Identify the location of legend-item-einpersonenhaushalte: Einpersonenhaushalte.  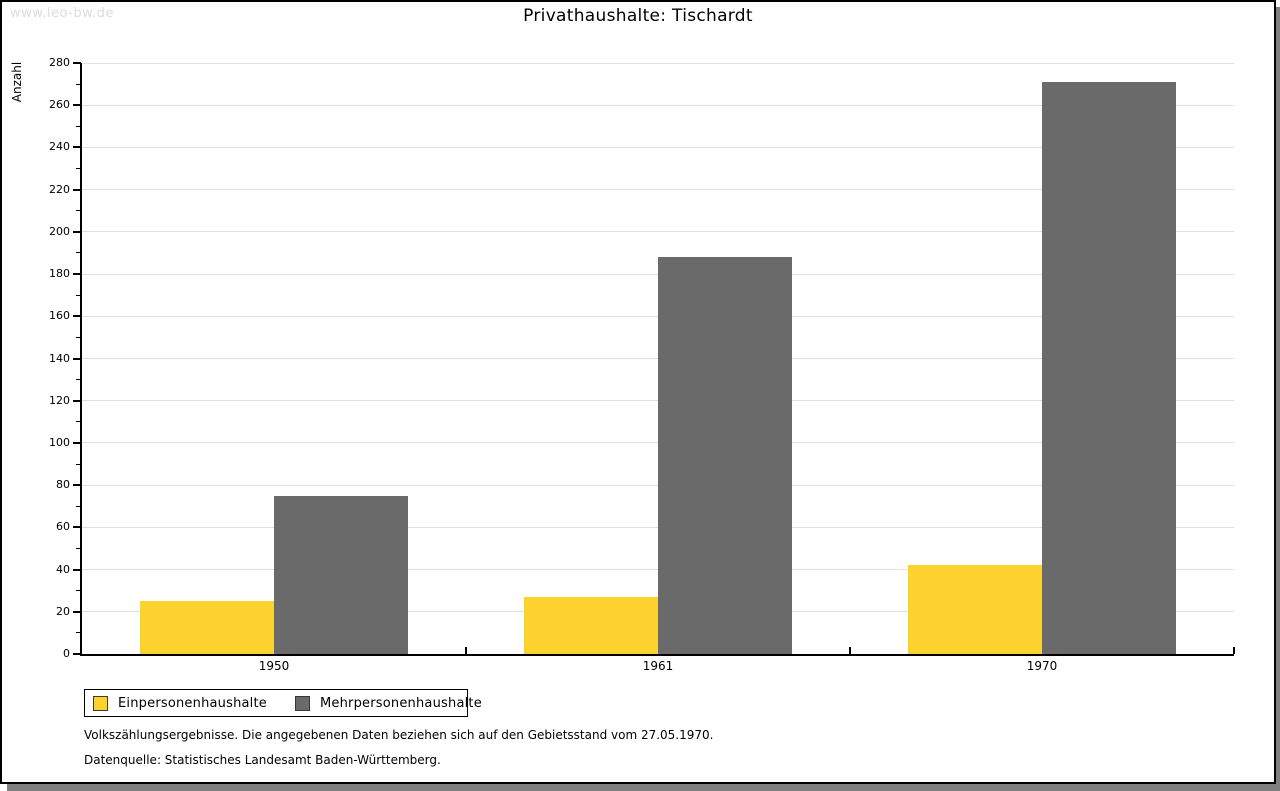
(180, 703).